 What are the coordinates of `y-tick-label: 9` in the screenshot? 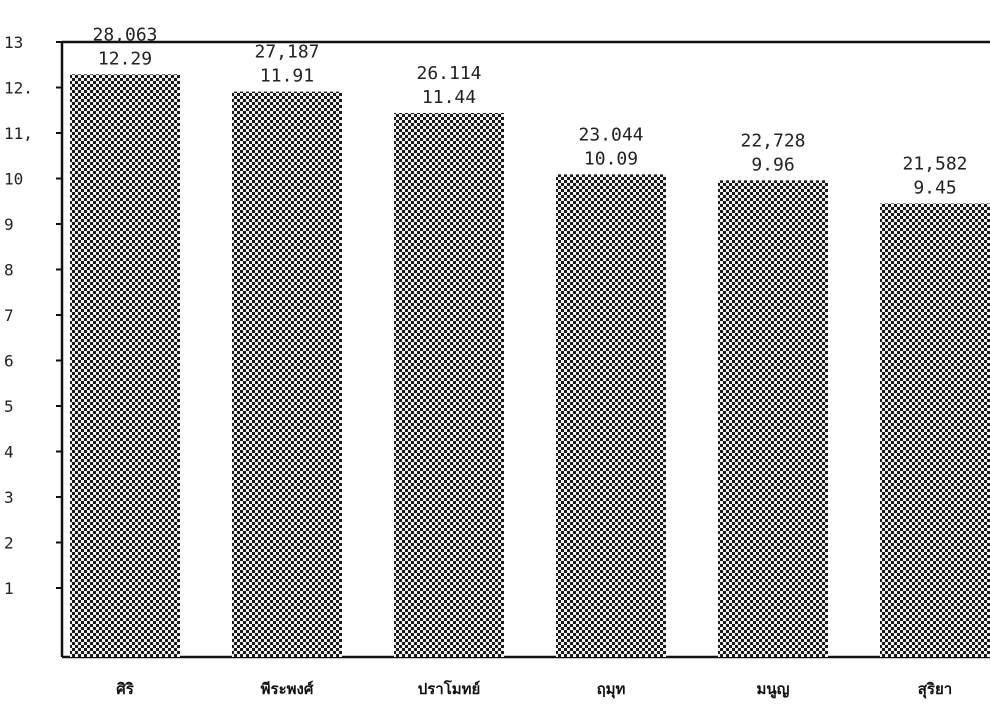 It's located at (9, 224).